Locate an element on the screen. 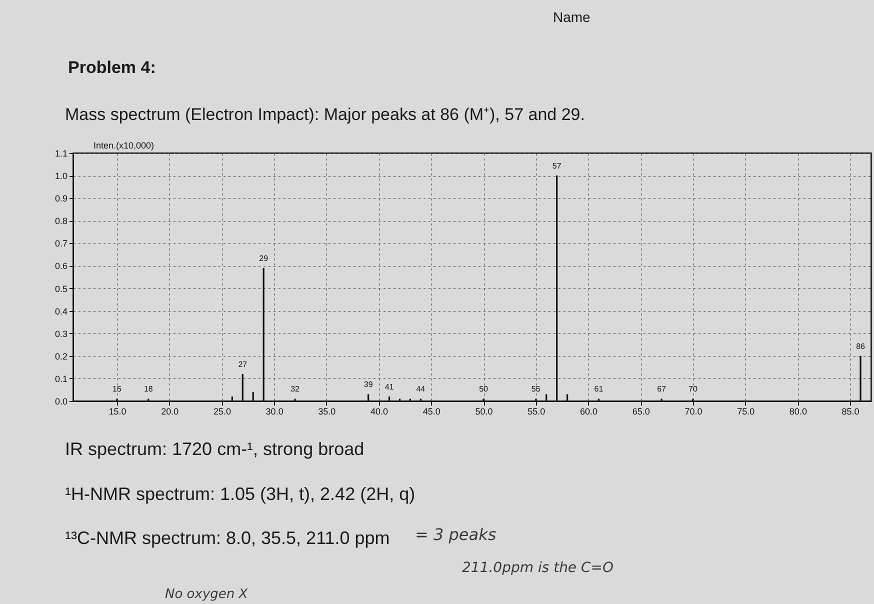 Image resolution: width=874 pixels, height=604 pixels. x-tick-label: 60.0 is located at coordinates (589, 411).